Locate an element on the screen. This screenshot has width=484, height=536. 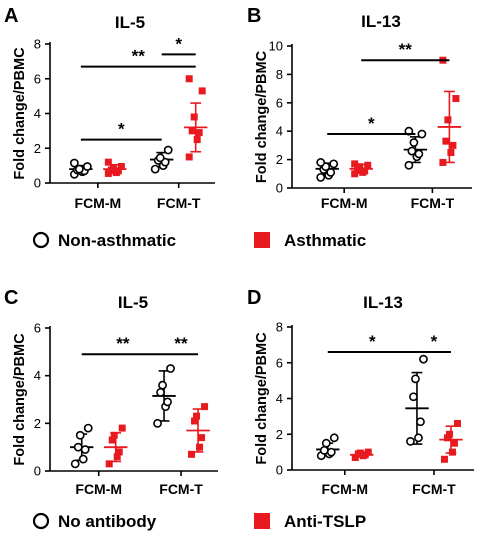
legend-bottom-label-1: No antibody is located at coordinates (107, 521).